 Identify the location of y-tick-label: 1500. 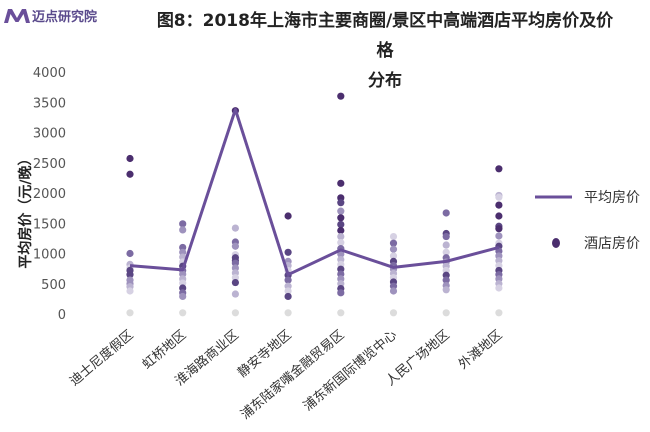
(49, 224).